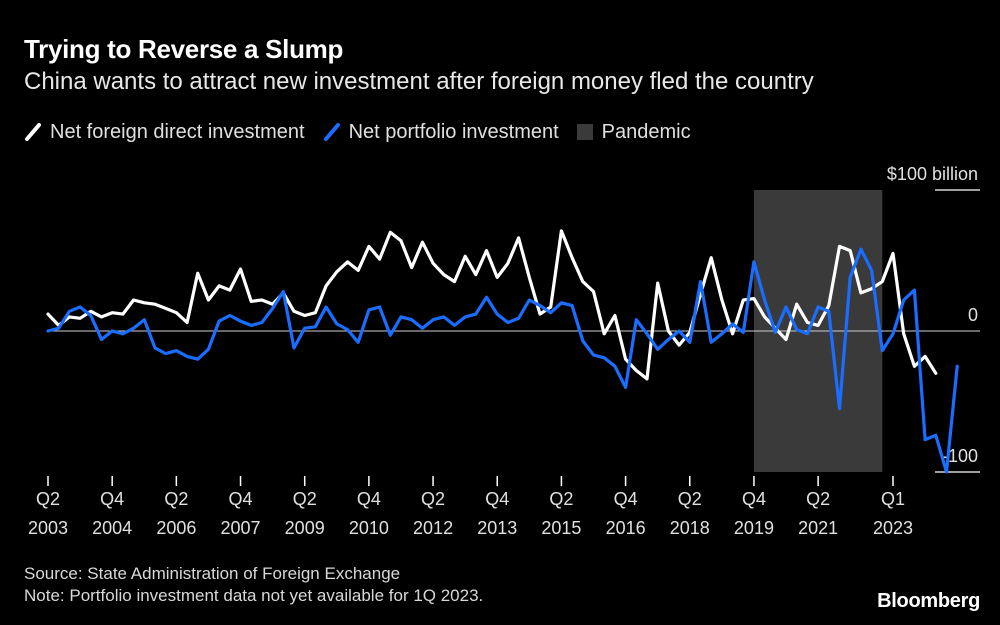 Image resolution: width=1000 pixels, height=625 pixels. What do you see at coordinates (184, 49) in the screenshot?
I see `chart-title: Trying to Reverse a Slump` at bounding box center [184, 49].